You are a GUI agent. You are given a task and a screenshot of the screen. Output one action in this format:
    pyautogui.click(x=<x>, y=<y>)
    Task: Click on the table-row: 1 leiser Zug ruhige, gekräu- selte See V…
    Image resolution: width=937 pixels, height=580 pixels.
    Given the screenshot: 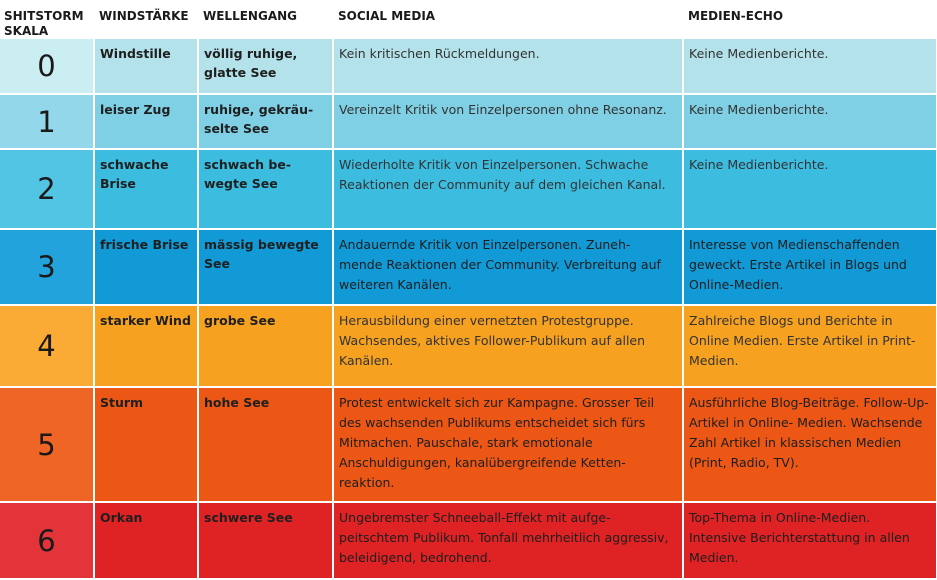 What is the action you would take?
    pyautogui.click(x=468, y=122)
    